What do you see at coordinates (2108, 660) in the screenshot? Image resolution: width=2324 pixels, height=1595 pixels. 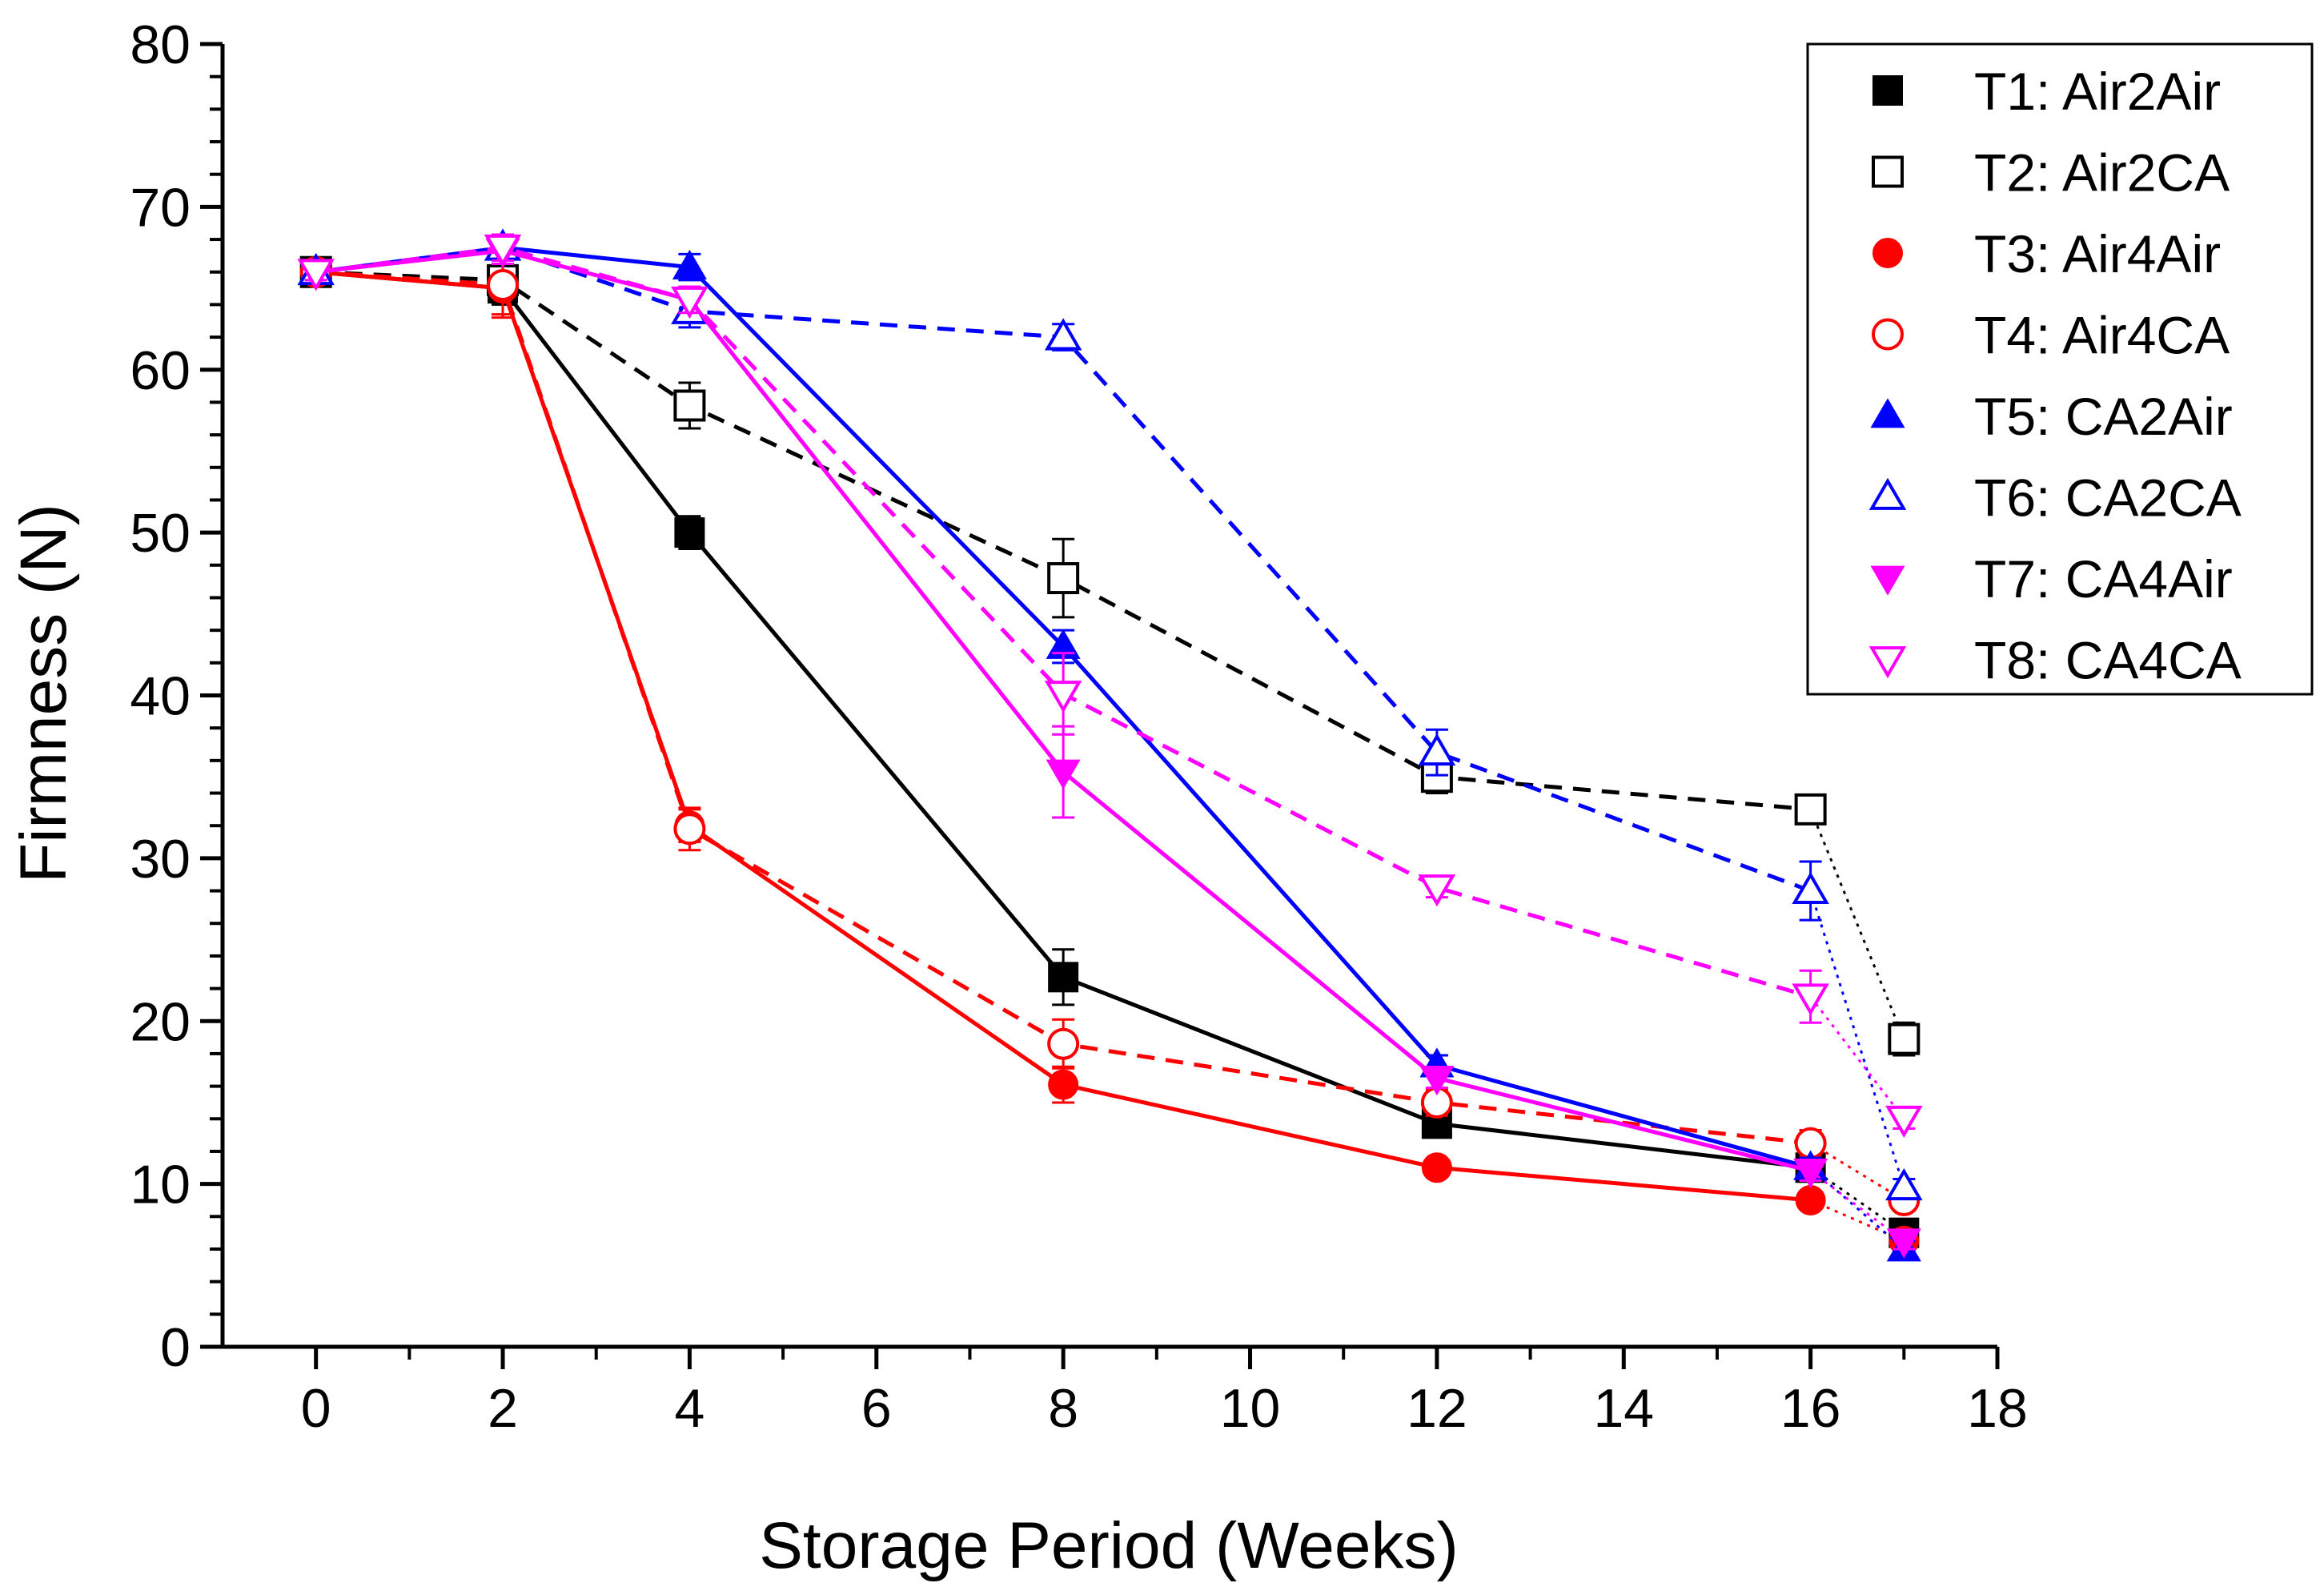 I see `legend-label: T8: CA4CA` at bounding box center [2108, 660].